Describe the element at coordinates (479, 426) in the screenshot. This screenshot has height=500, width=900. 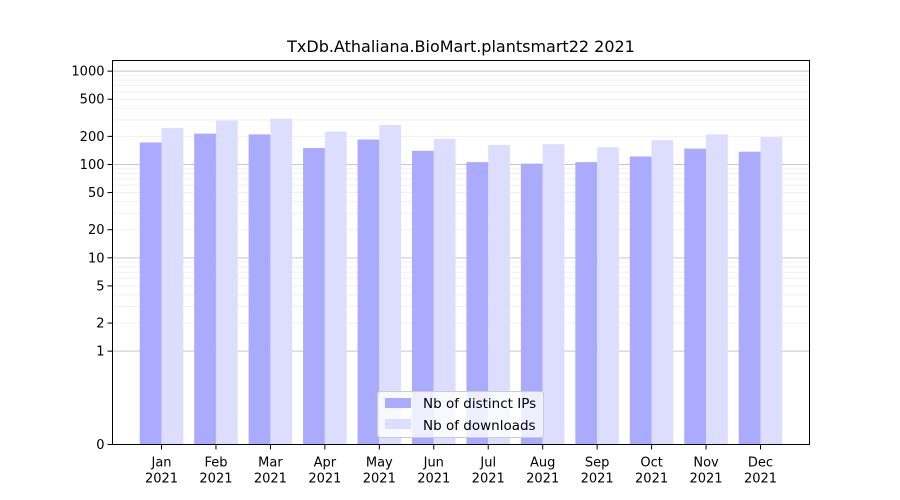
I see `legend-label-downloads: Nb of downloads` at that location.